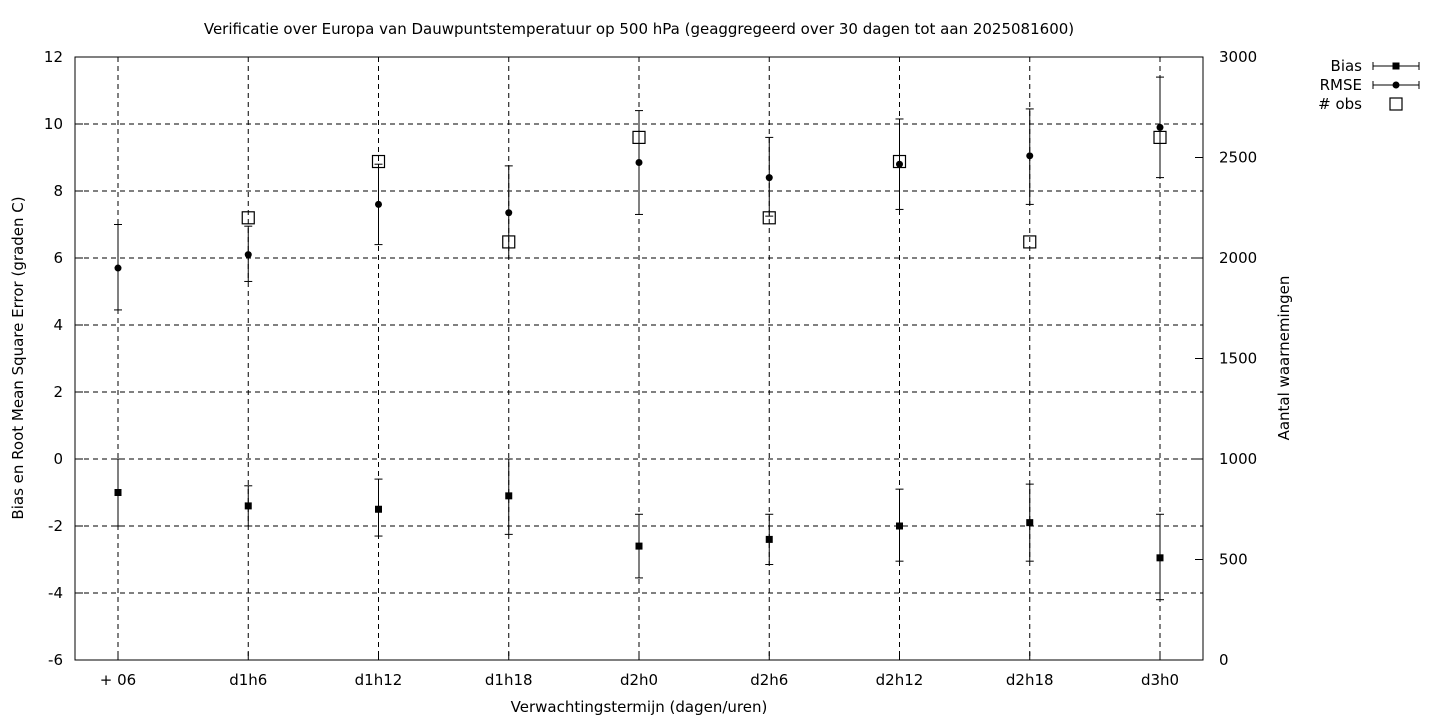  I want to click on y-tick-label: 12, so click(53, 57).